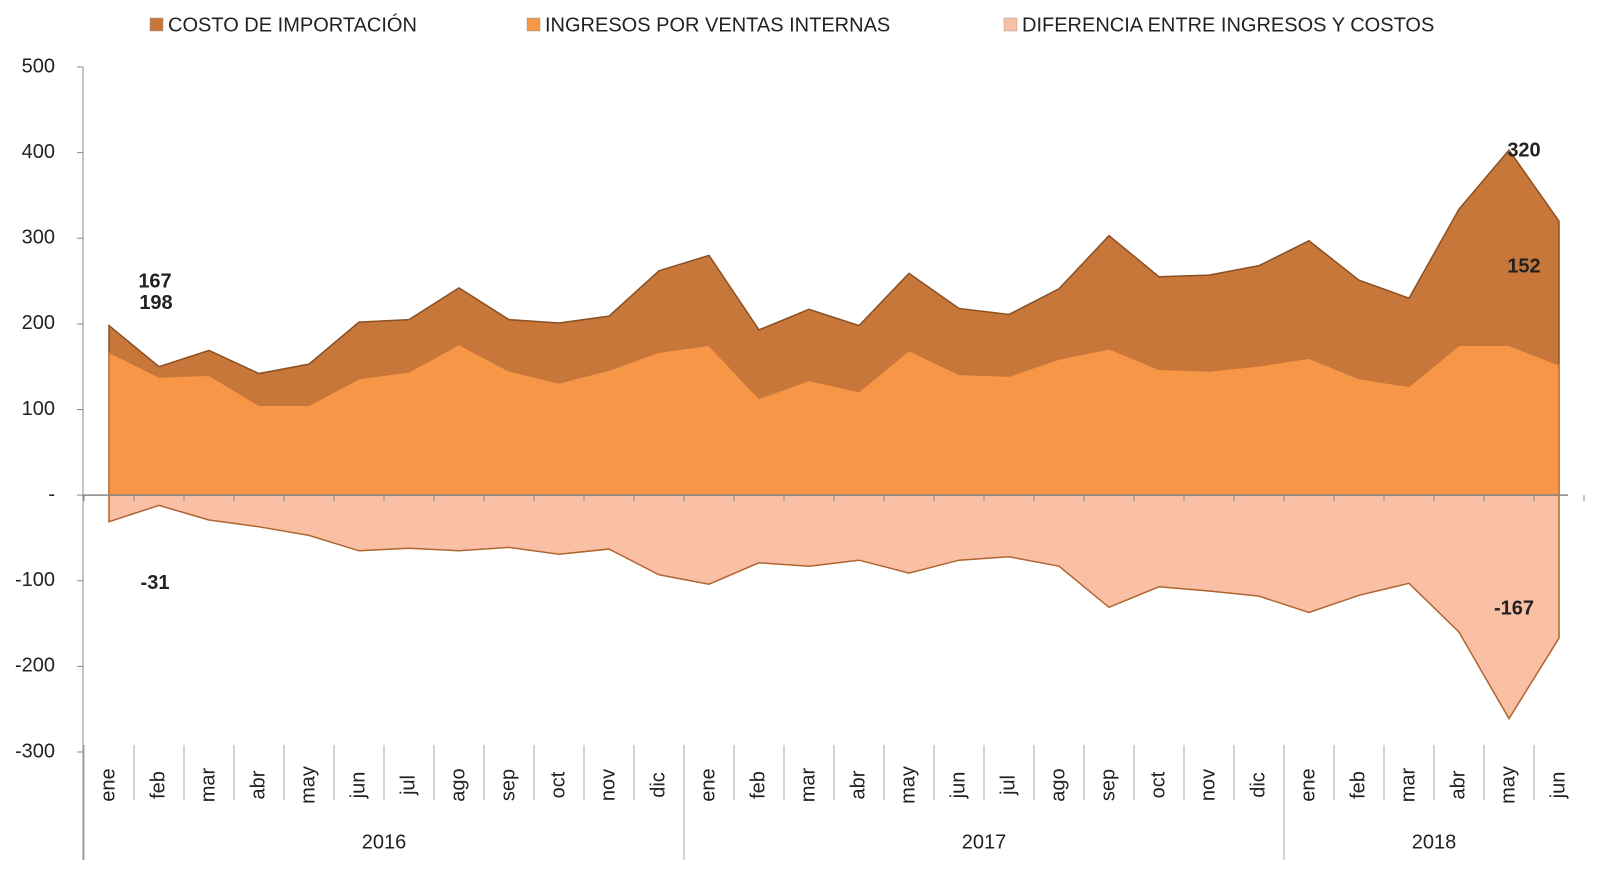 The width and height of the screenshot is (1607, 883). I want to click on data-label: 198, so click(155, 303).